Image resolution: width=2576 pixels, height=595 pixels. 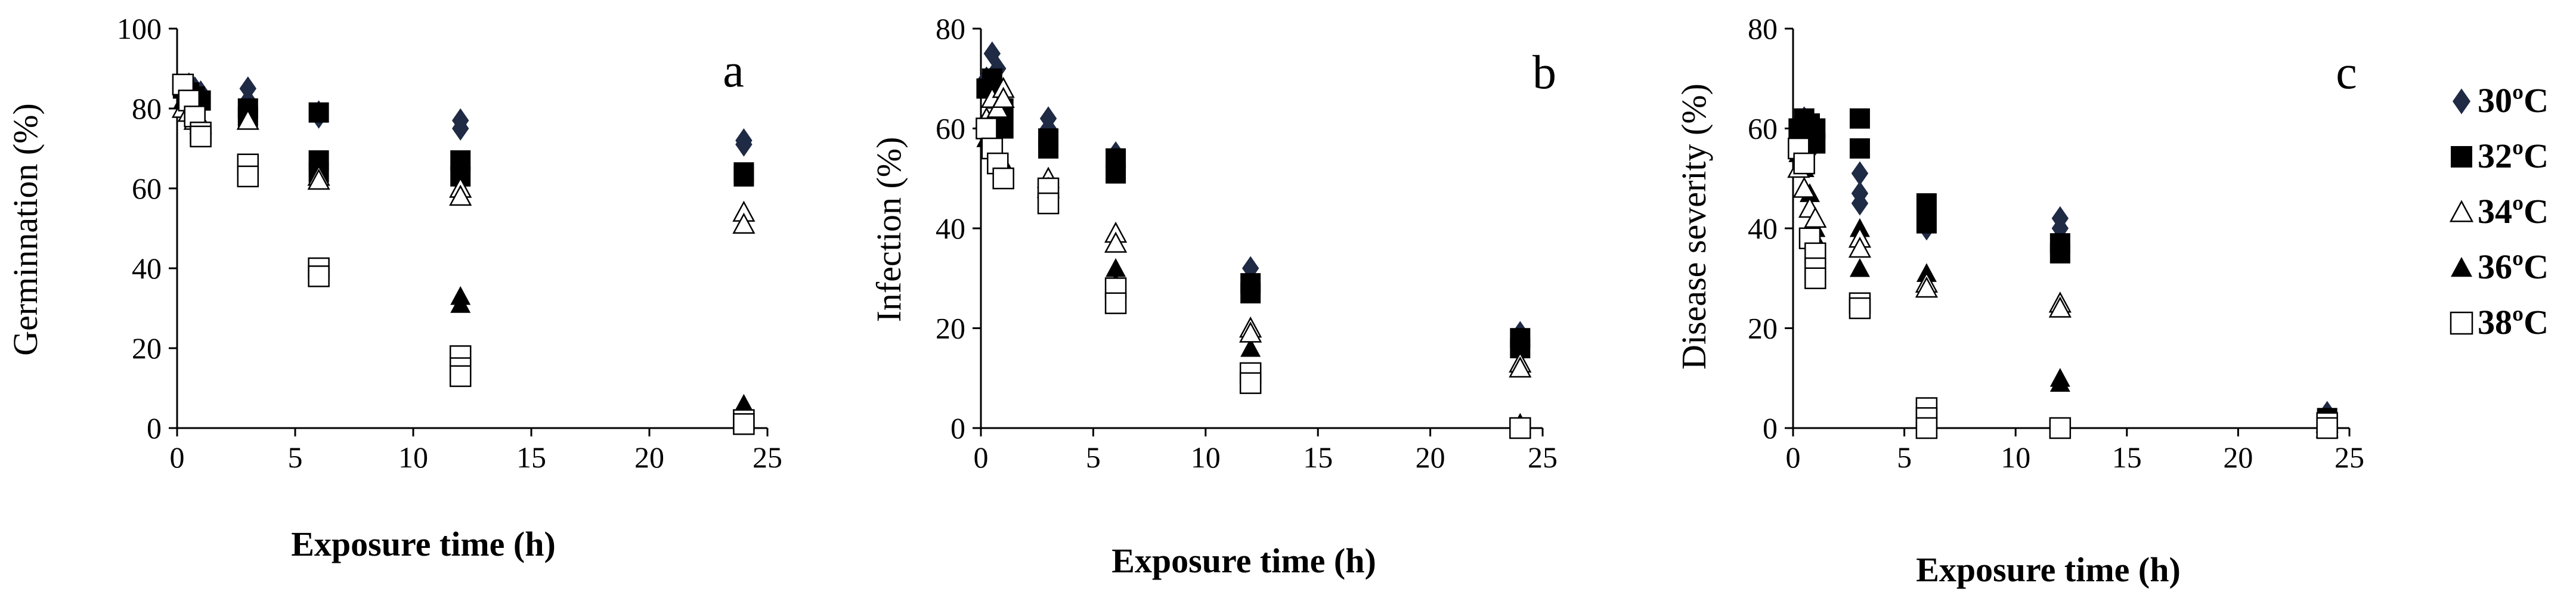 What do you see at coordinates (2346, 73) in the screenshot?
I see `panel-label-c: c` at bounding box center [2346, 73].